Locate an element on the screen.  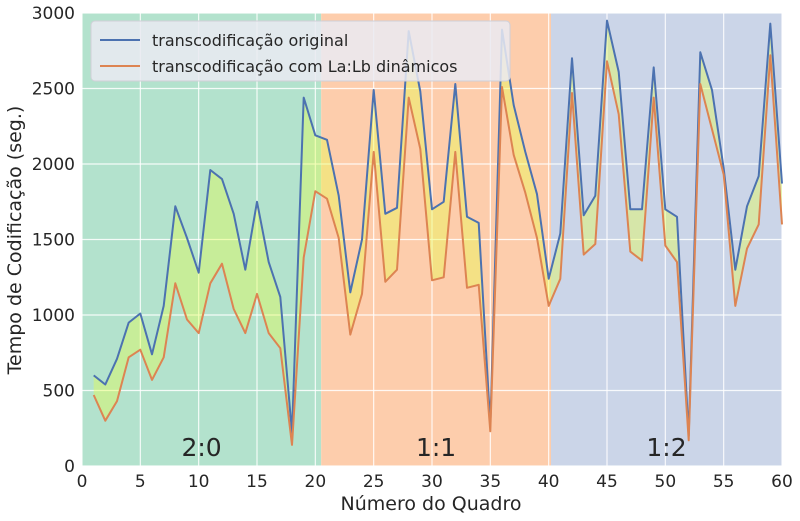
x-tick-label: 45 is located at coordinates (607, 482).